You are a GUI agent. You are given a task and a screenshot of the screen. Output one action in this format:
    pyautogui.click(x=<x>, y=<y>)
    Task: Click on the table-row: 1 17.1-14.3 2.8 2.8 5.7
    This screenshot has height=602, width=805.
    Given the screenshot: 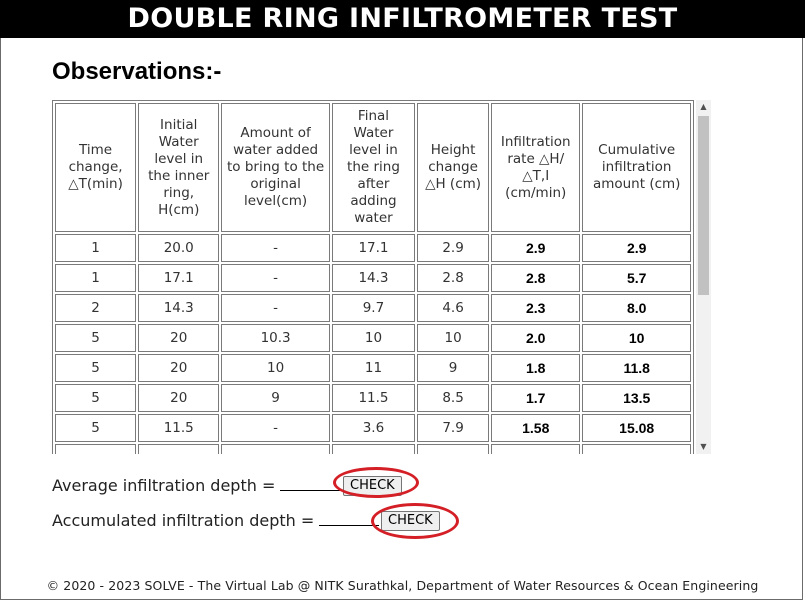 What is the action you would take?
    pyautogui.click(x=373, y=278)
    